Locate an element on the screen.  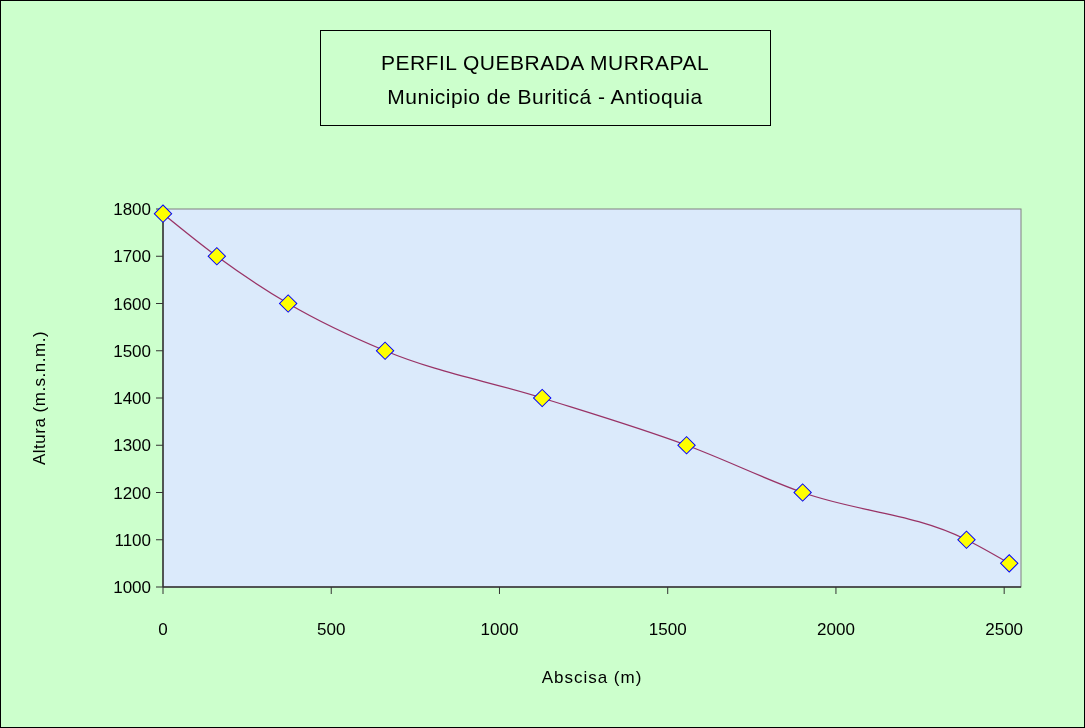
chart-title: PERFIL QUEBRADA MURRAPAL is located at coordinates (545, 62).